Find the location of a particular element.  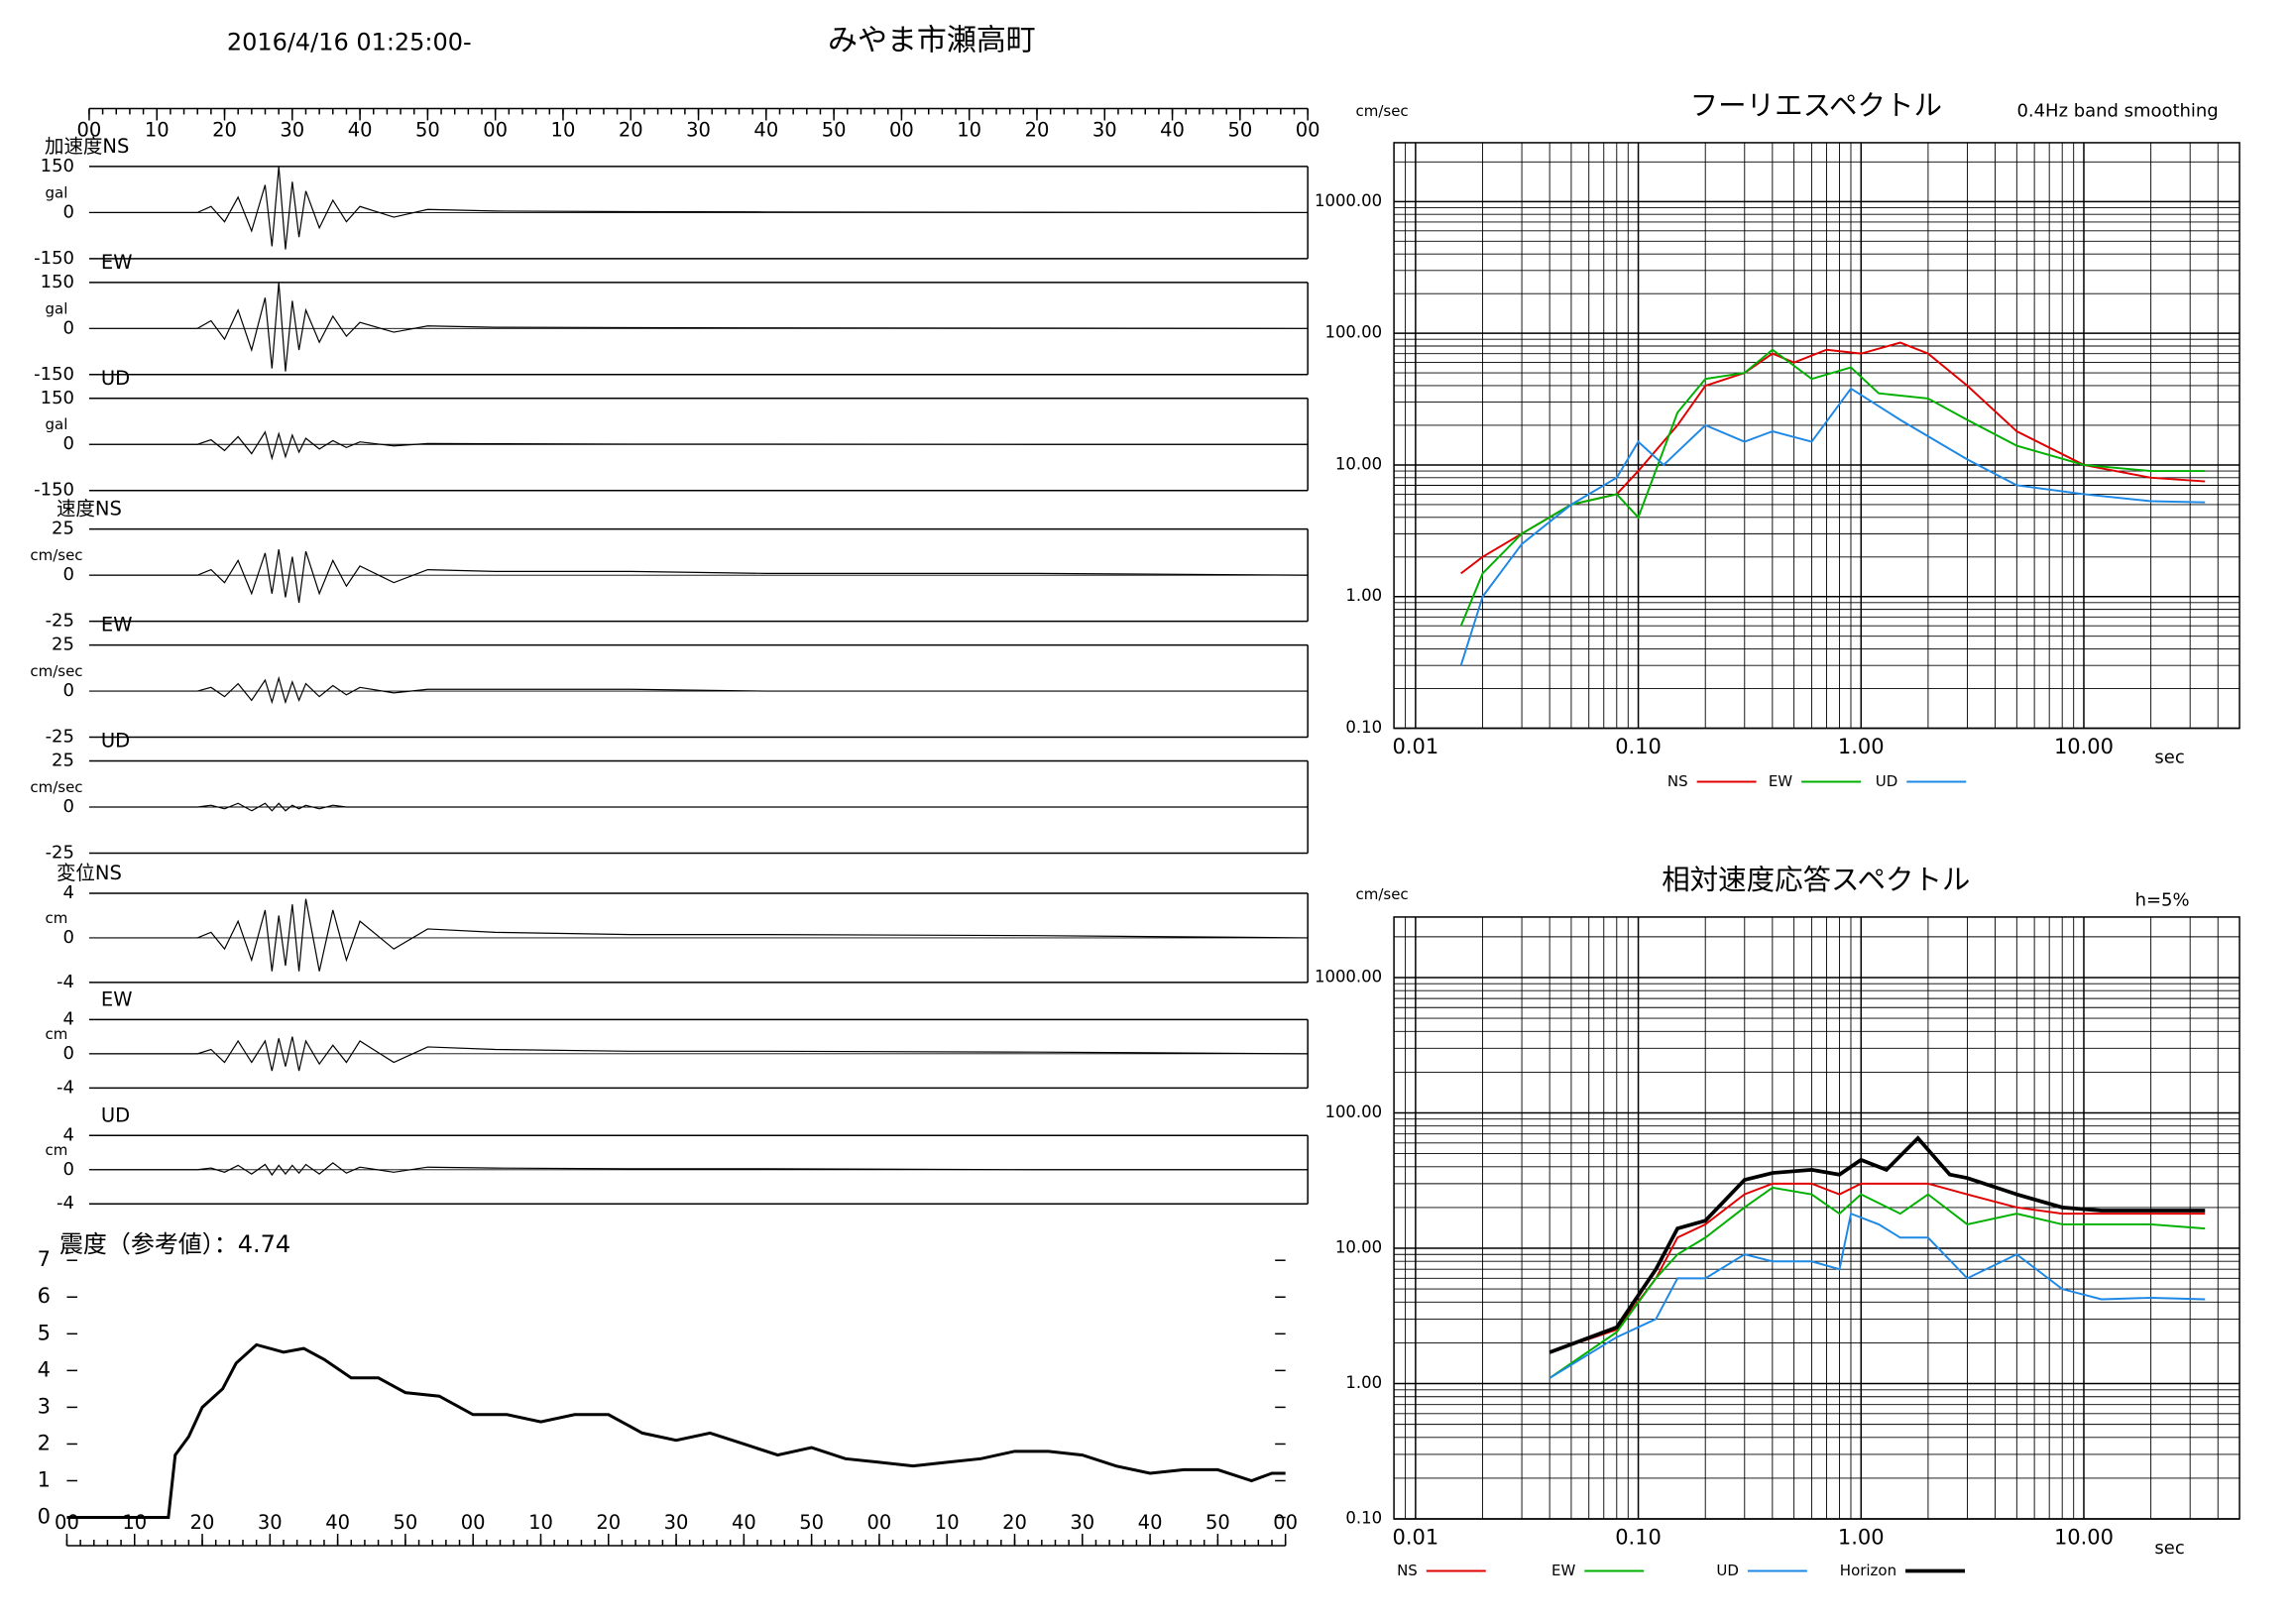

panel-label: 速度NS is located at coordinates (89, 509).